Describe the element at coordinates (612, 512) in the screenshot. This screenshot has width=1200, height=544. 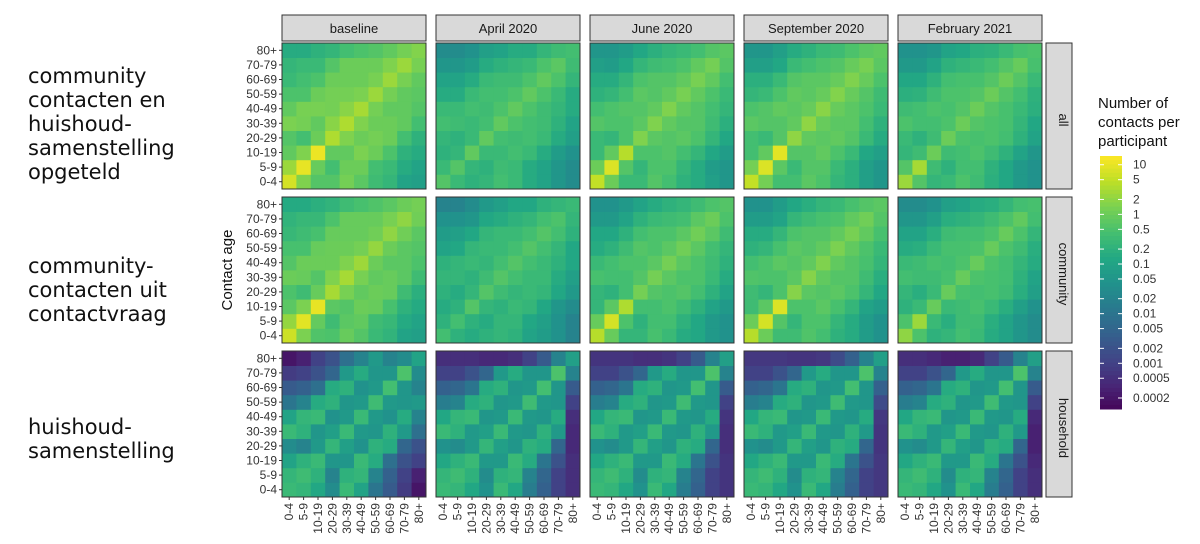
I see `x-tick-label: 5-9` at that location.